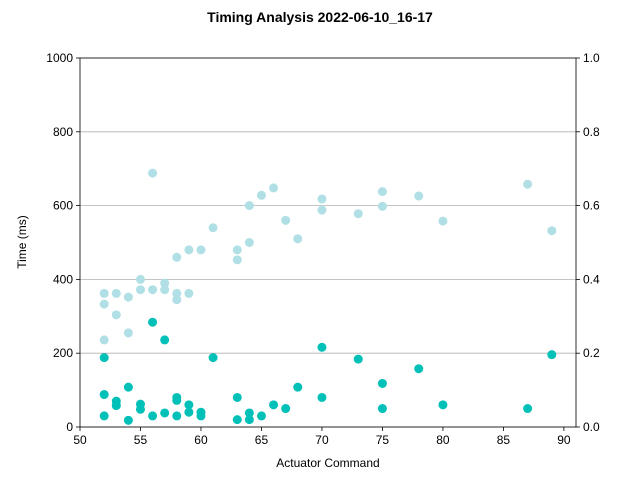 The width and height of the screenshot is (640, 480). Describe the element at coordinates (591, 353) in the screenshot. I see `y2-tick-label: 0.2` at that location.